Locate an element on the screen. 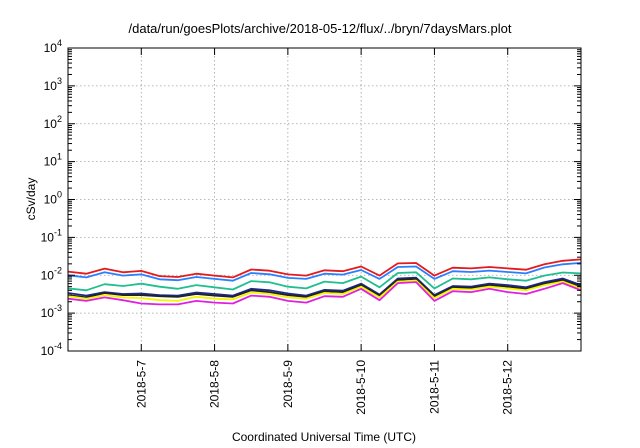 The width and height of the screenshot is (640, 448). x-tick-label: 2018-5-9 is located at coordinates (288, 384).